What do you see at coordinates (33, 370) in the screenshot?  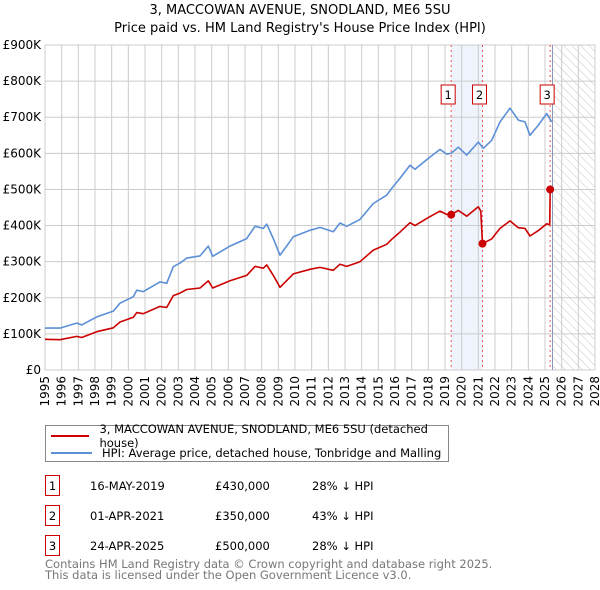 I see `y-tick-label: £0` at bounding box center [33, 370].